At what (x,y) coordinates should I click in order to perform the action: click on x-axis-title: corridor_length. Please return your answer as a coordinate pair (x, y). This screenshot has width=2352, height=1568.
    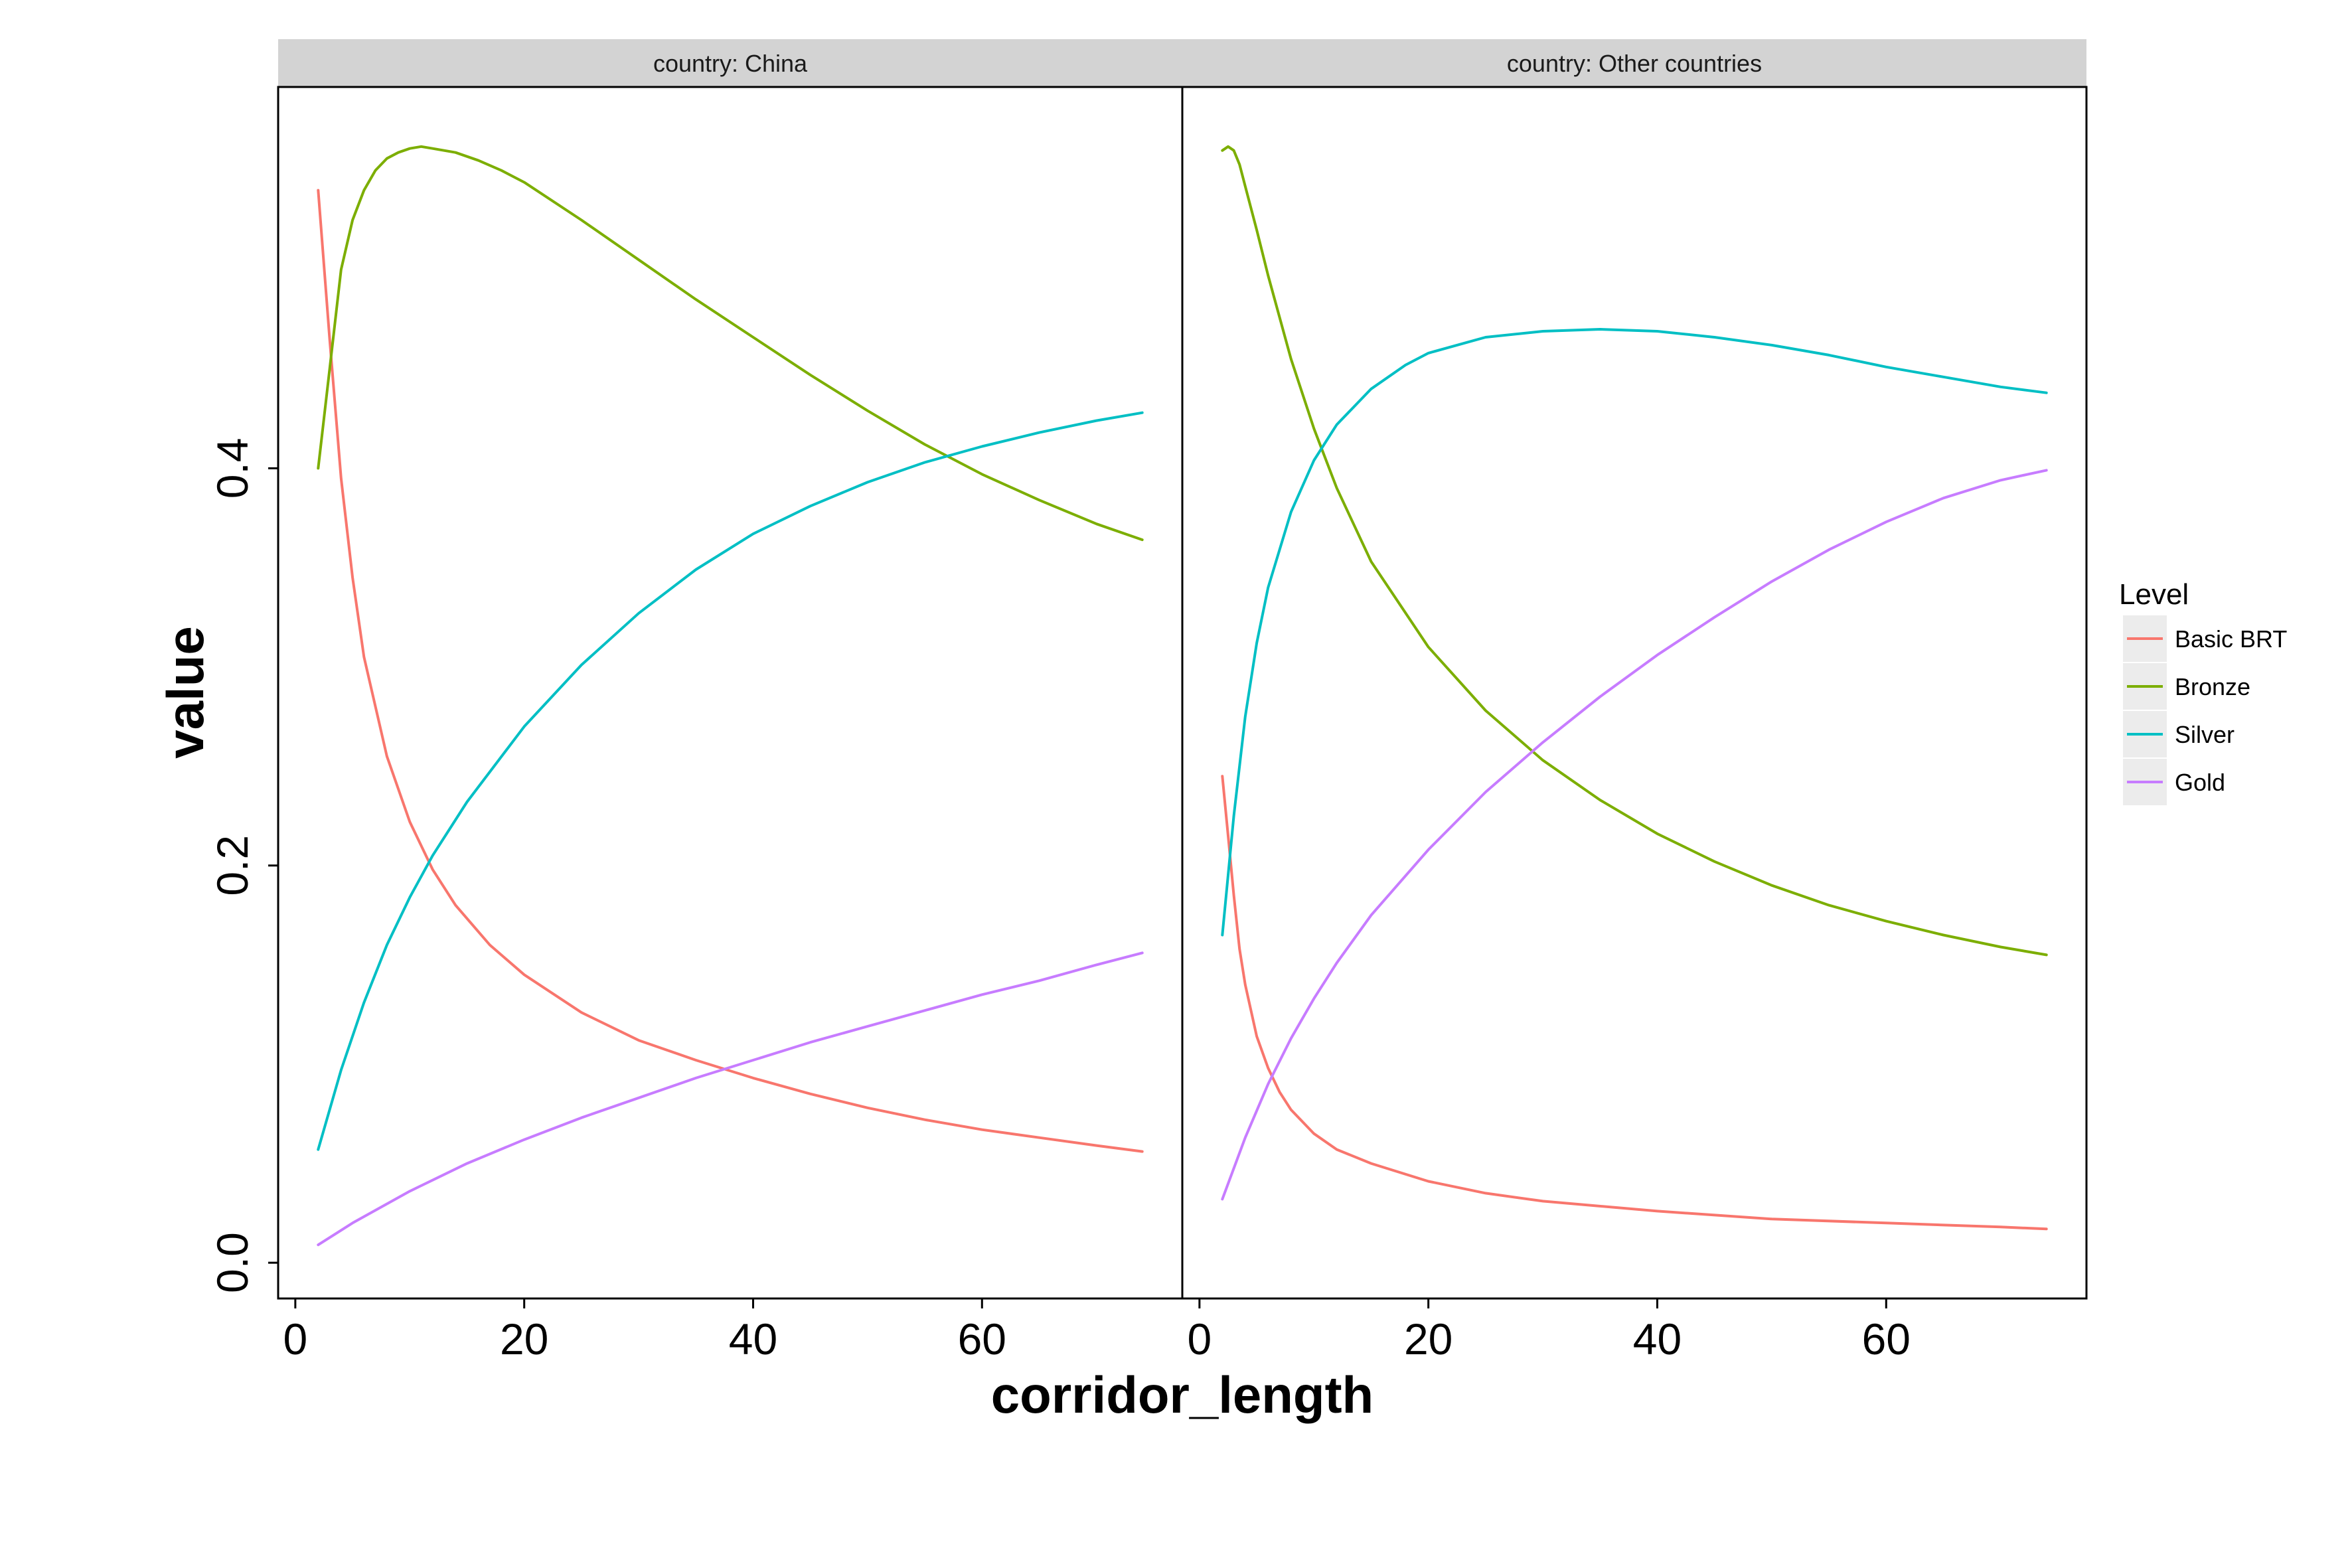
    Looking at the image, I should click on (1182, 1395).